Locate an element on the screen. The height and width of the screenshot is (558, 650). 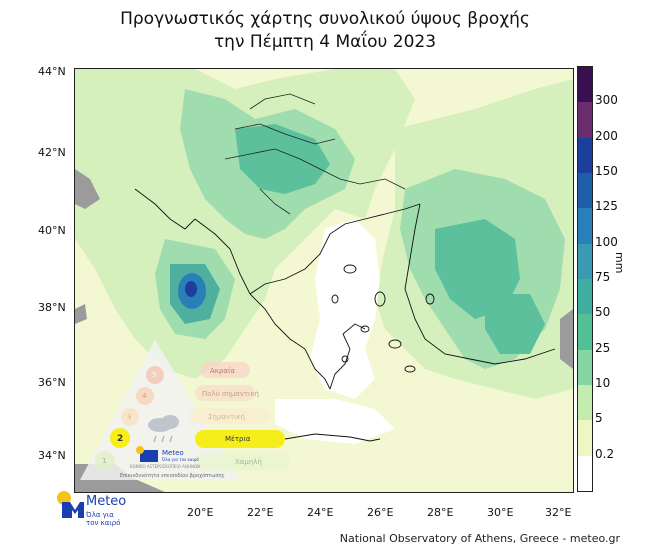
colorbar-tick-label: 100 is located at coordinates (606, 241).